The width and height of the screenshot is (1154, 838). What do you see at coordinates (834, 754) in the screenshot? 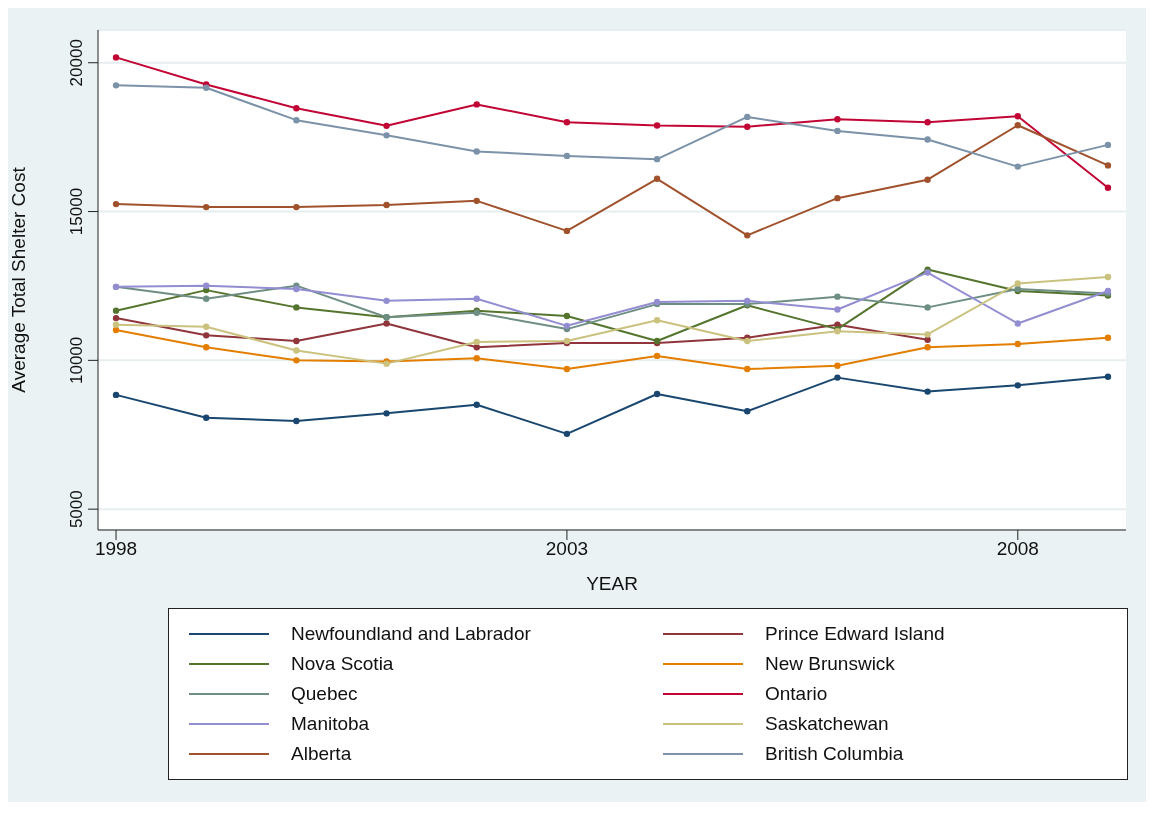
I see `legend-label: British Columbia` at bounding box center [834, 754].